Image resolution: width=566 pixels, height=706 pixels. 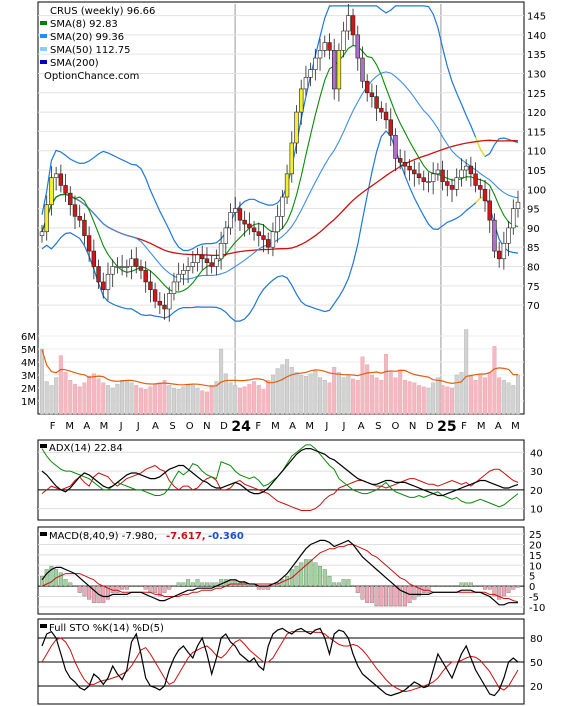 I want to click on sto-legend-swatch, so click(x=43, y=626).